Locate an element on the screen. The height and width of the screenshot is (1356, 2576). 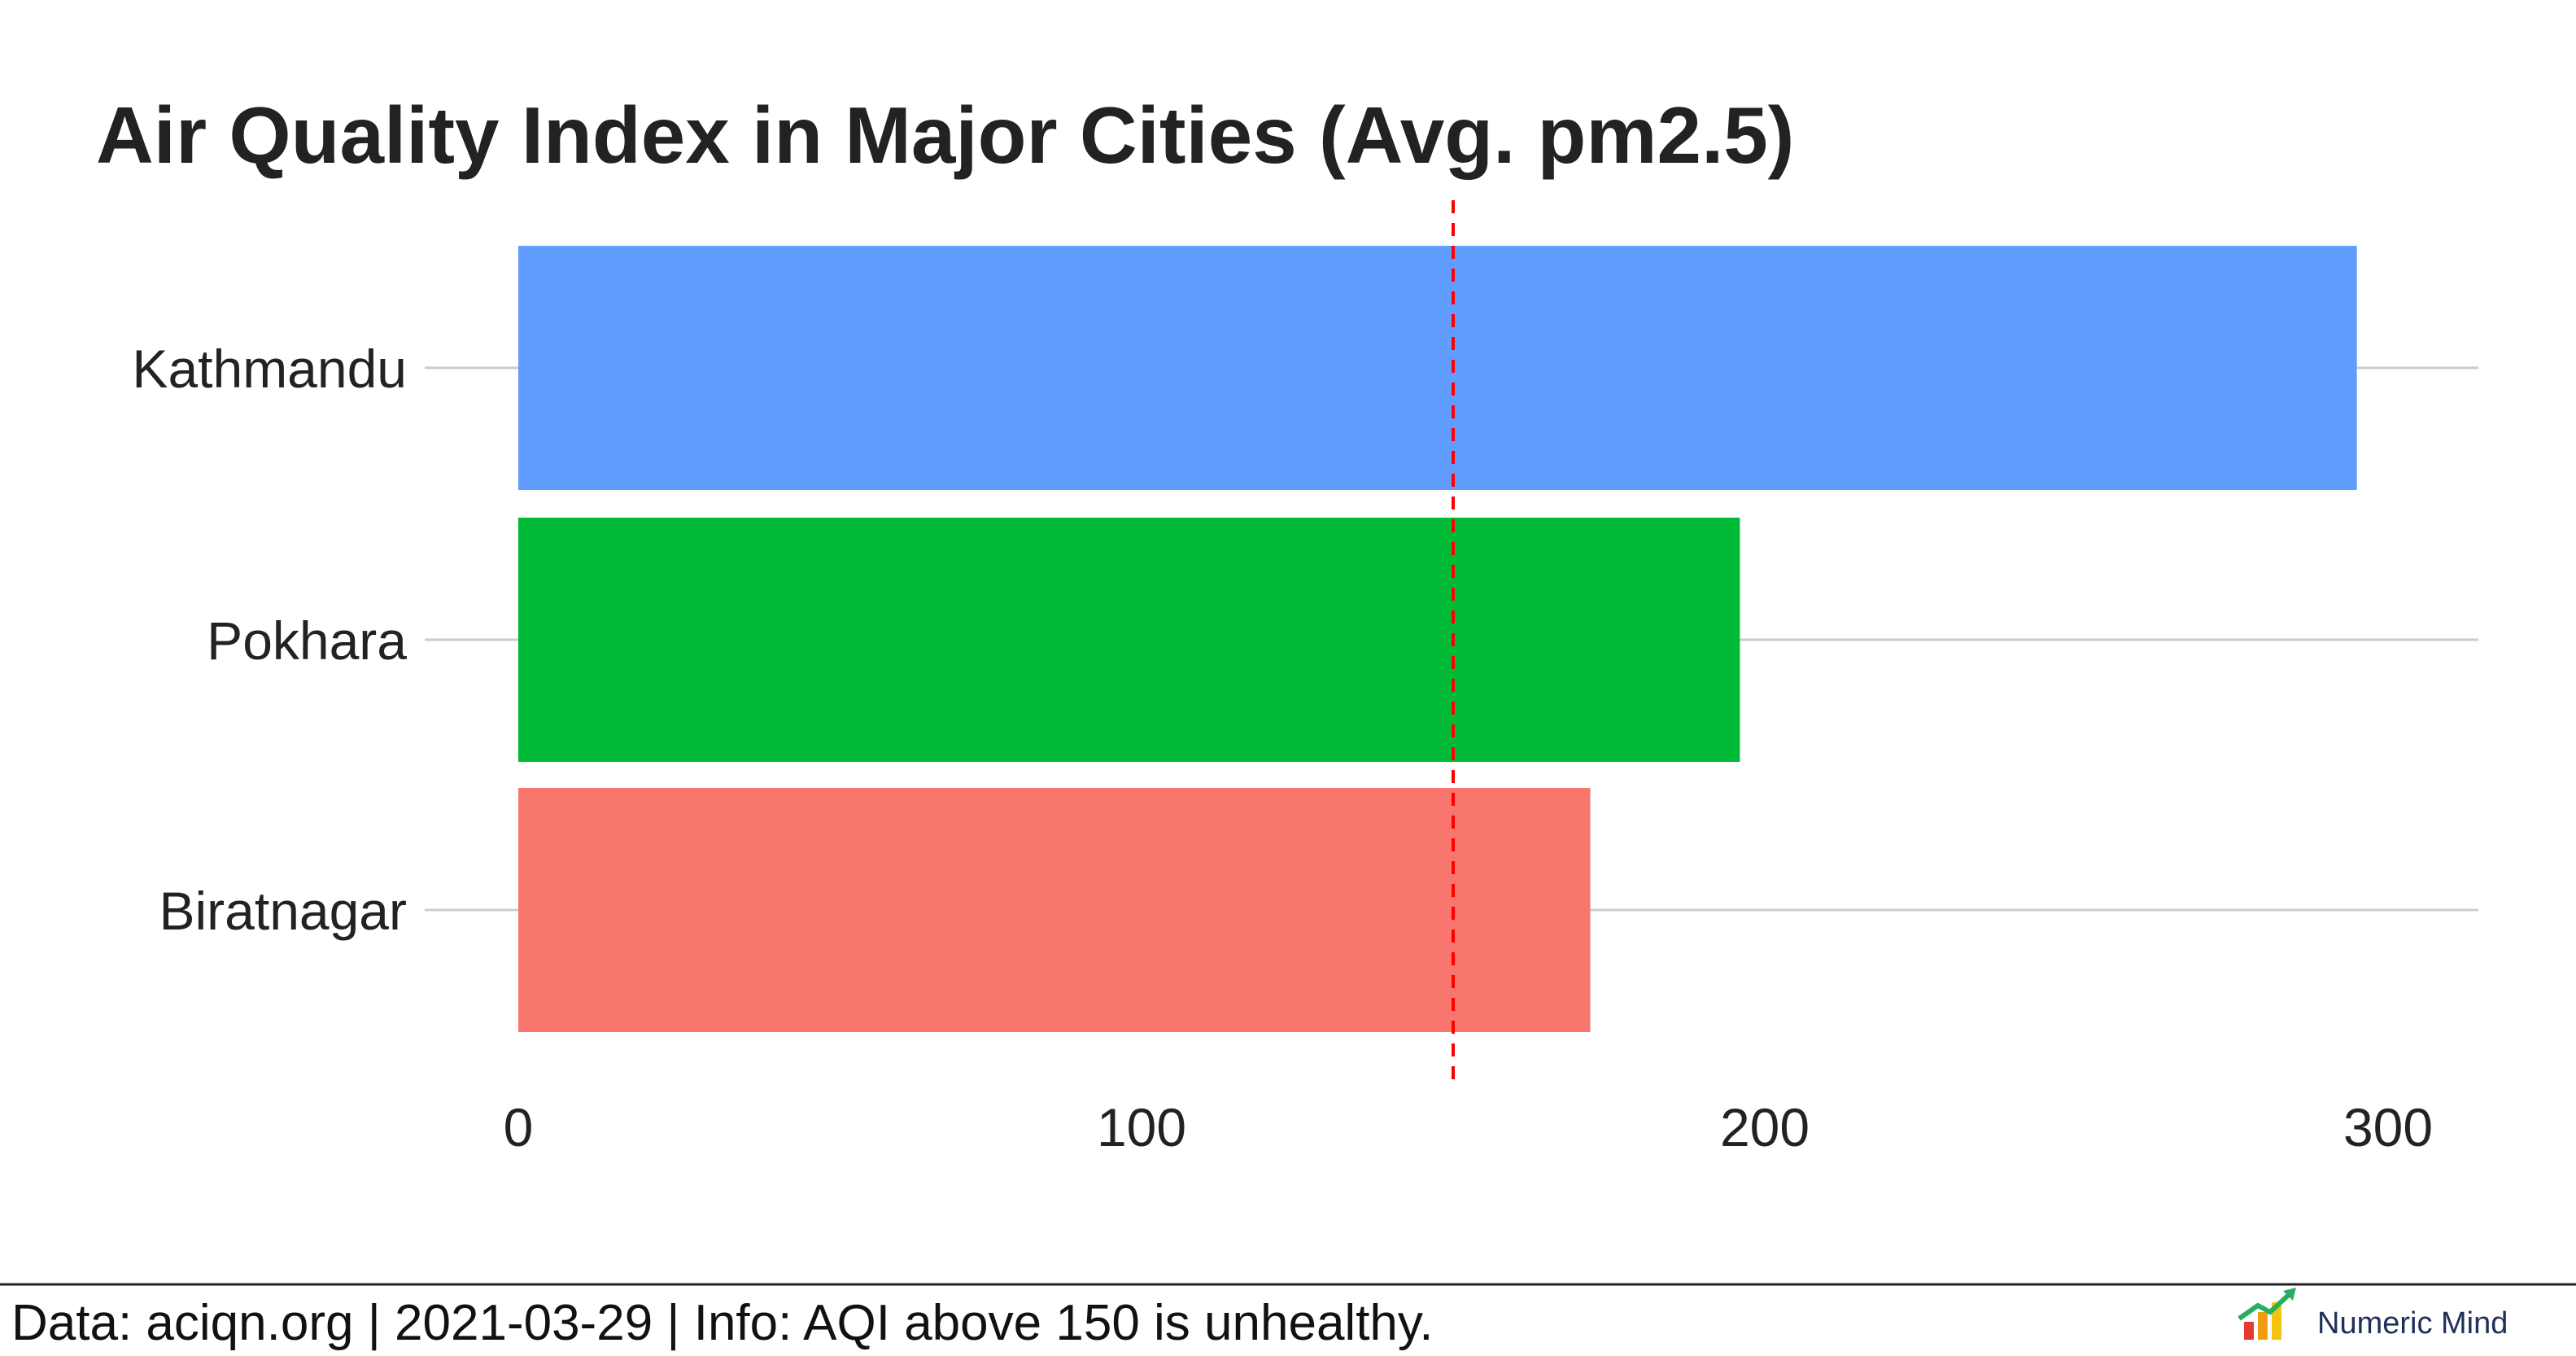
bar-pokhara is located at coordinates (1129, 640).